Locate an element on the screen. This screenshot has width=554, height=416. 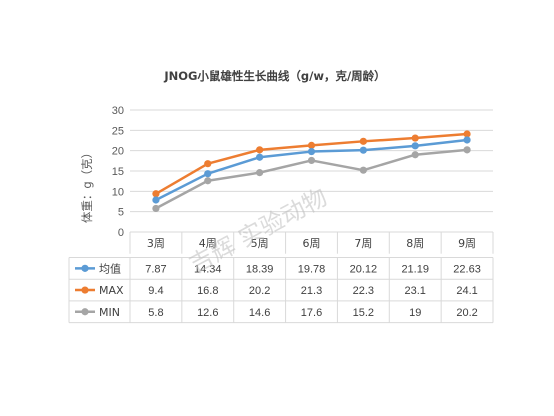
data-label: 22.63 is located at coordinates (467, 269).